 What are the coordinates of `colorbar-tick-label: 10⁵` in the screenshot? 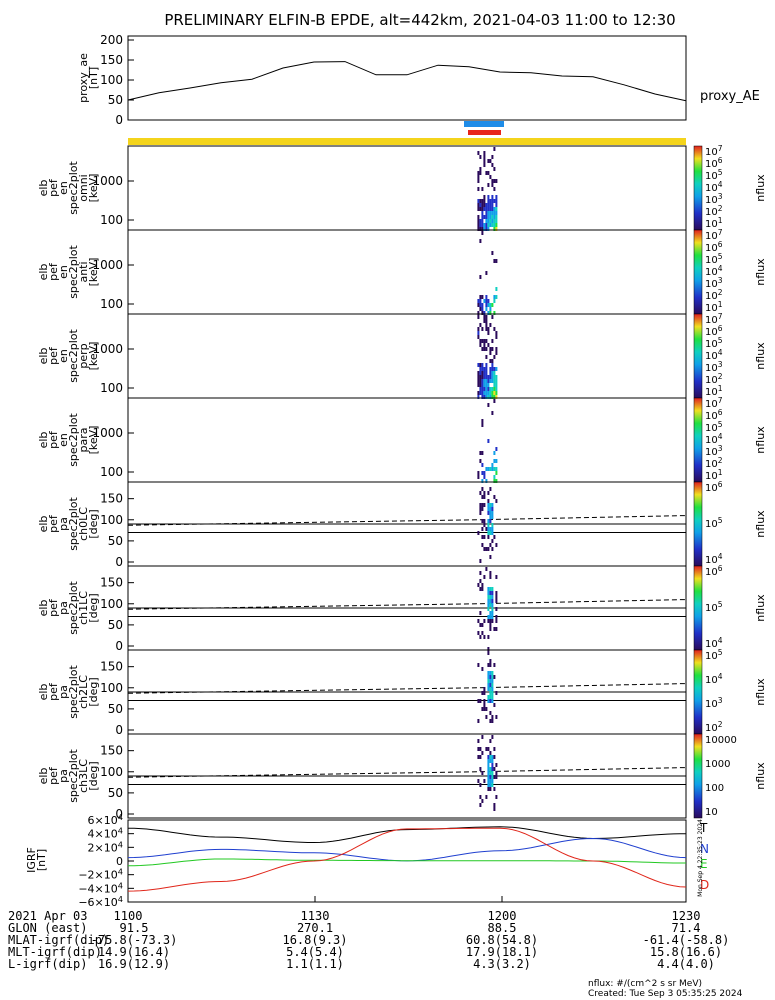 It's located at (714, 343).